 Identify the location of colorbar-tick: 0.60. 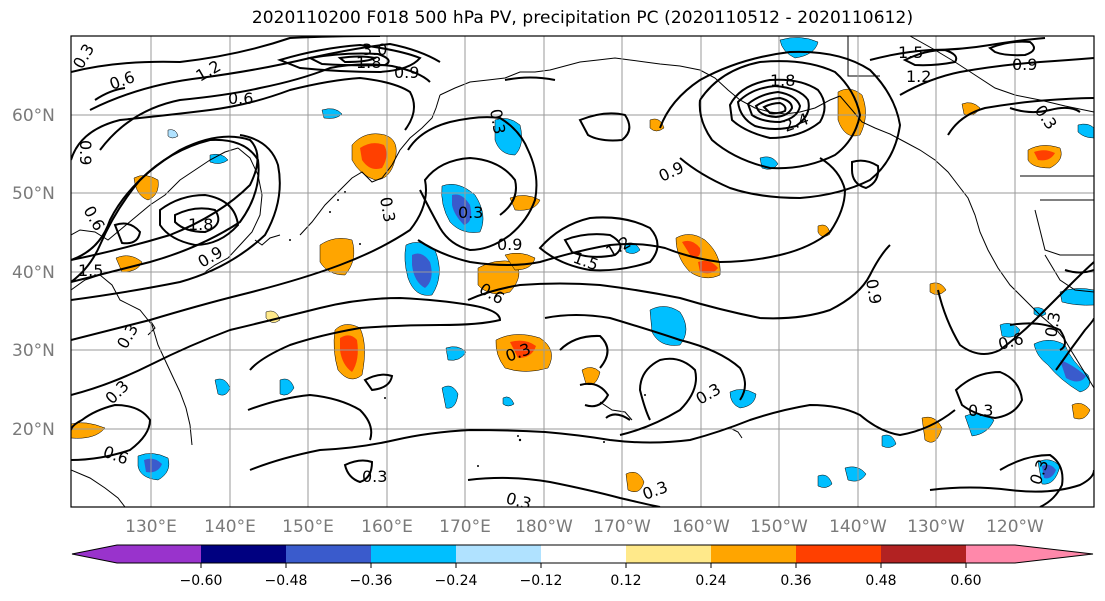
(965, 581).